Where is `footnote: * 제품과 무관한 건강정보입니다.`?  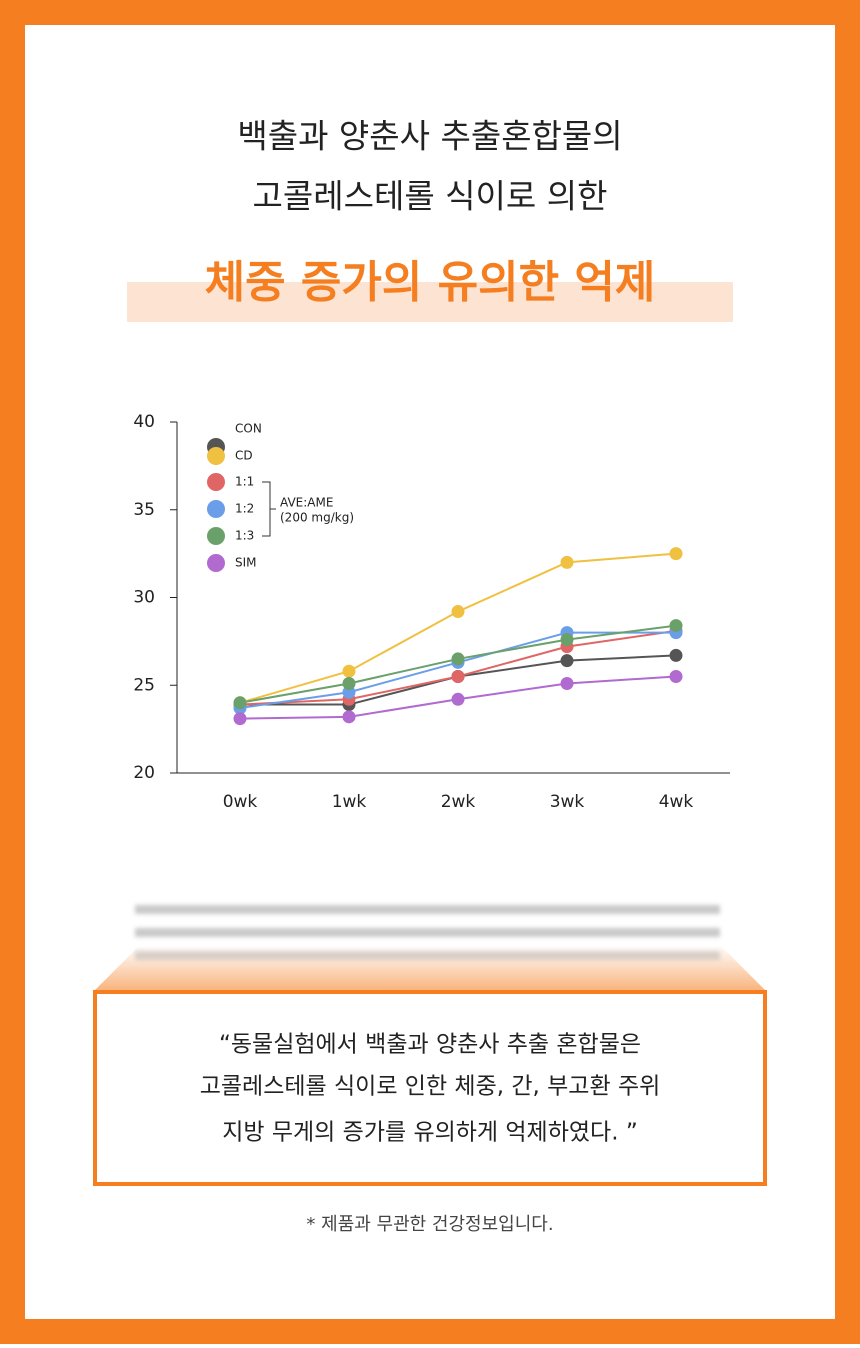 footnote: * 제품과 무관한 건강정보입니다. is located at coordinates (429, 1224).